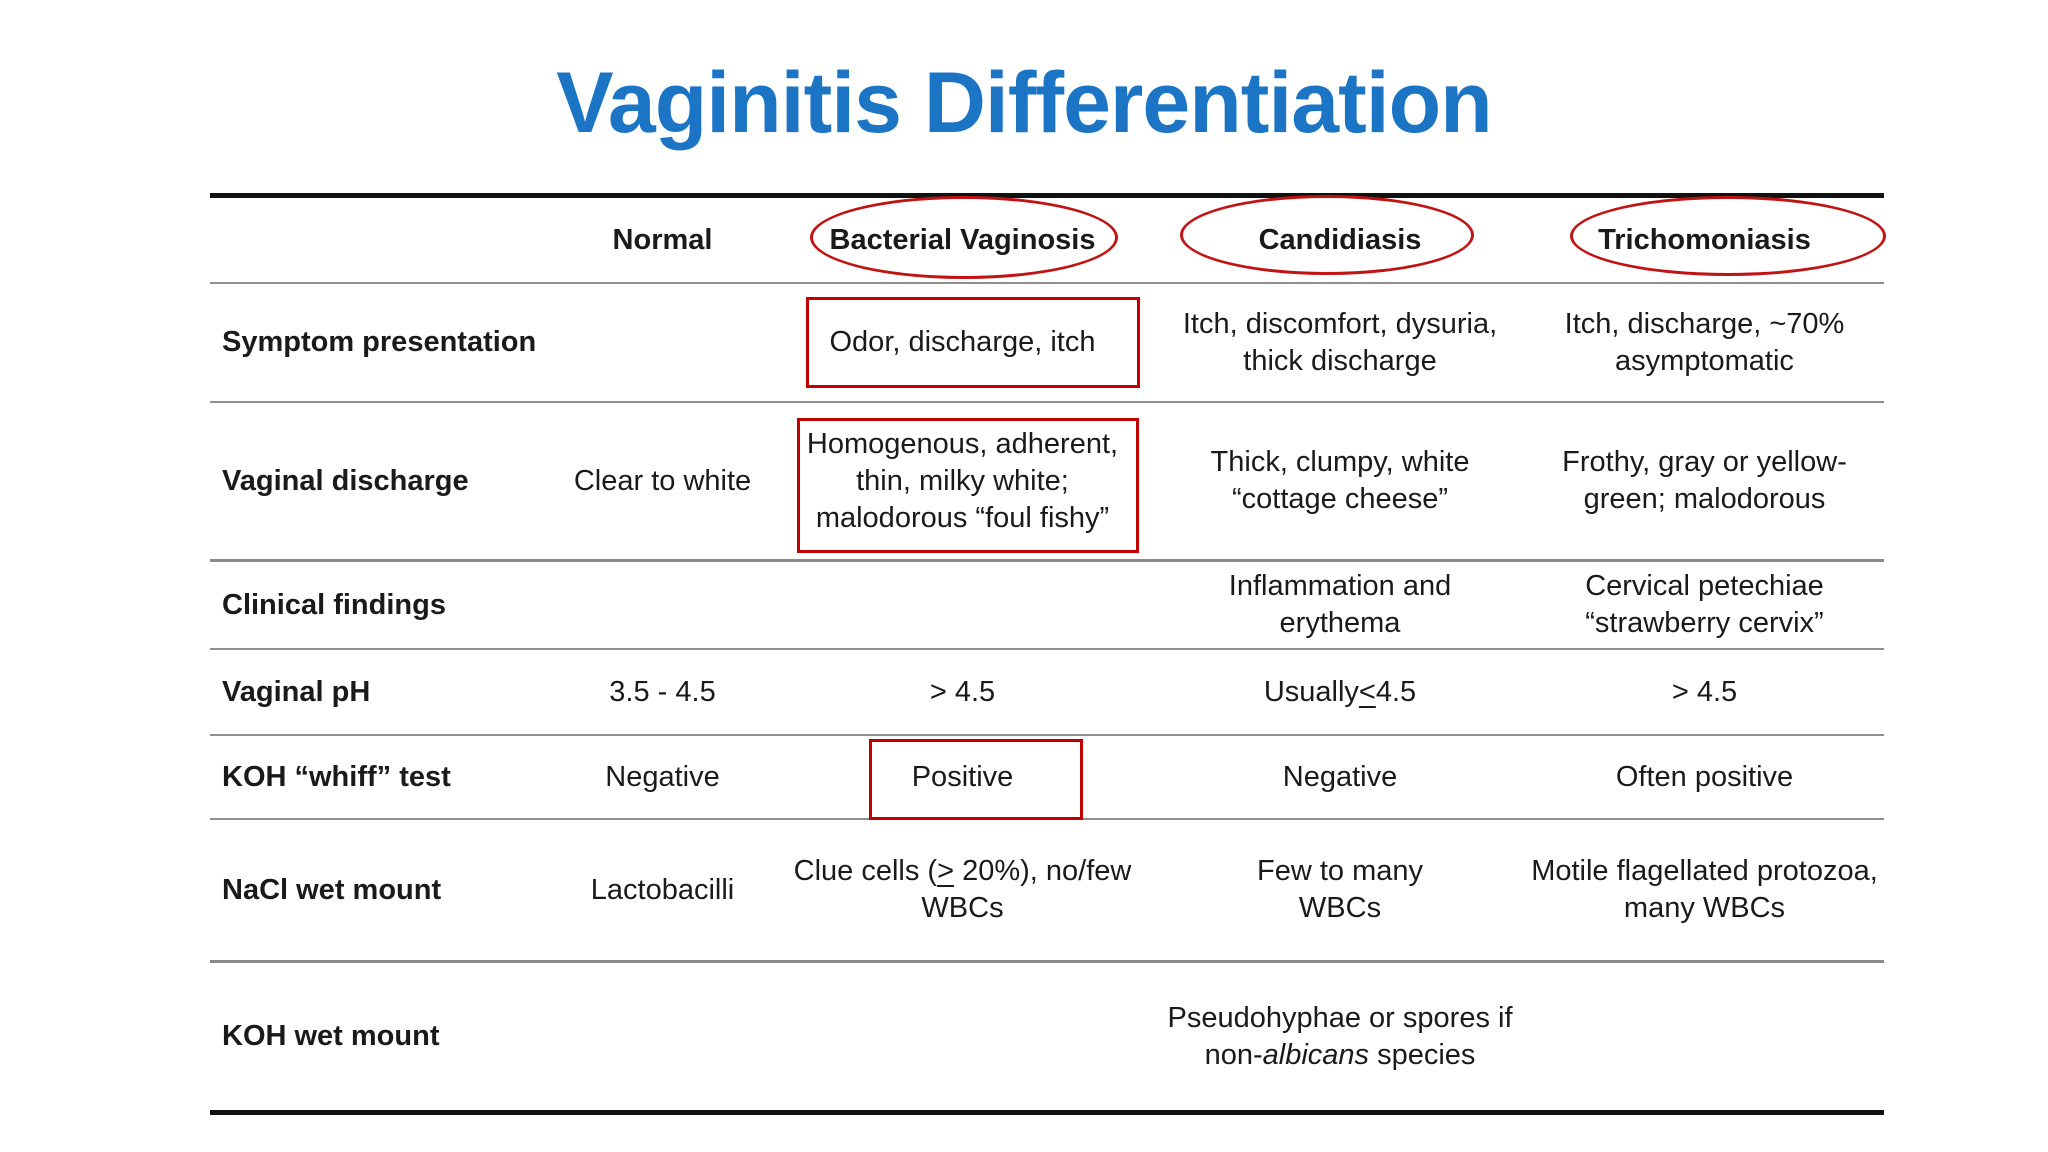 The width and height of the screenshot is (2048, 1152). What do you see at coordinates (962, 605) in the screenshot?
I see `cell-findings-bv` at bounding box center [962, 605].